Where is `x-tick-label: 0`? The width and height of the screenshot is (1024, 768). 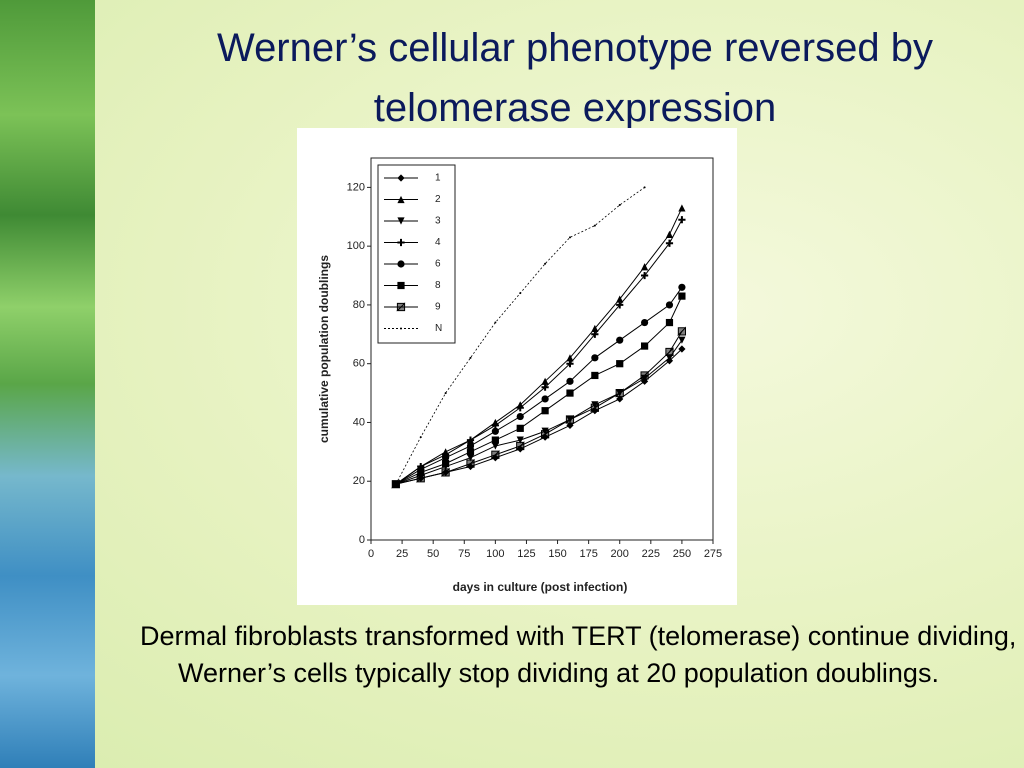
x-tick-label: 0 is located at coordinates (371, 554).